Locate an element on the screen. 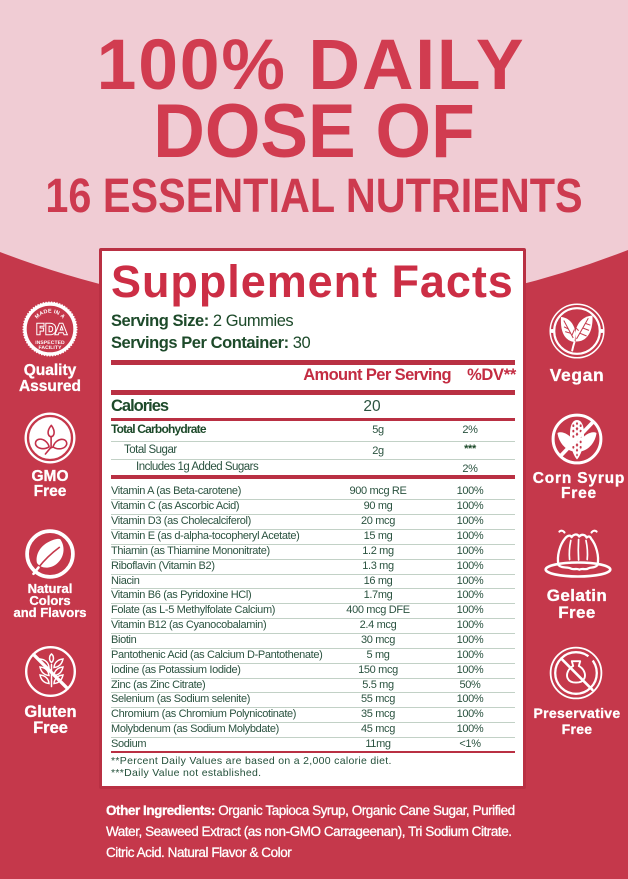 The height and width of the screenshot is (879, 628). svg-text: INSPECTED is located at coordinates (50, 343).